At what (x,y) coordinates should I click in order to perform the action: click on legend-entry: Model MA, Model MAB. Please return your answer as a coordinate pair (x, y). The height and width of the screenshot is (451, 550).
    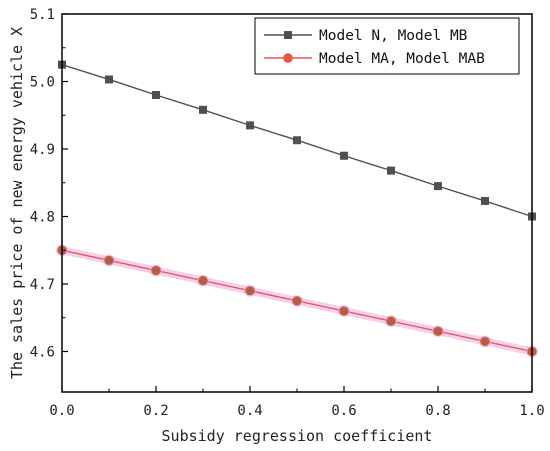
    Looking at the image, I should click on (374, 59).